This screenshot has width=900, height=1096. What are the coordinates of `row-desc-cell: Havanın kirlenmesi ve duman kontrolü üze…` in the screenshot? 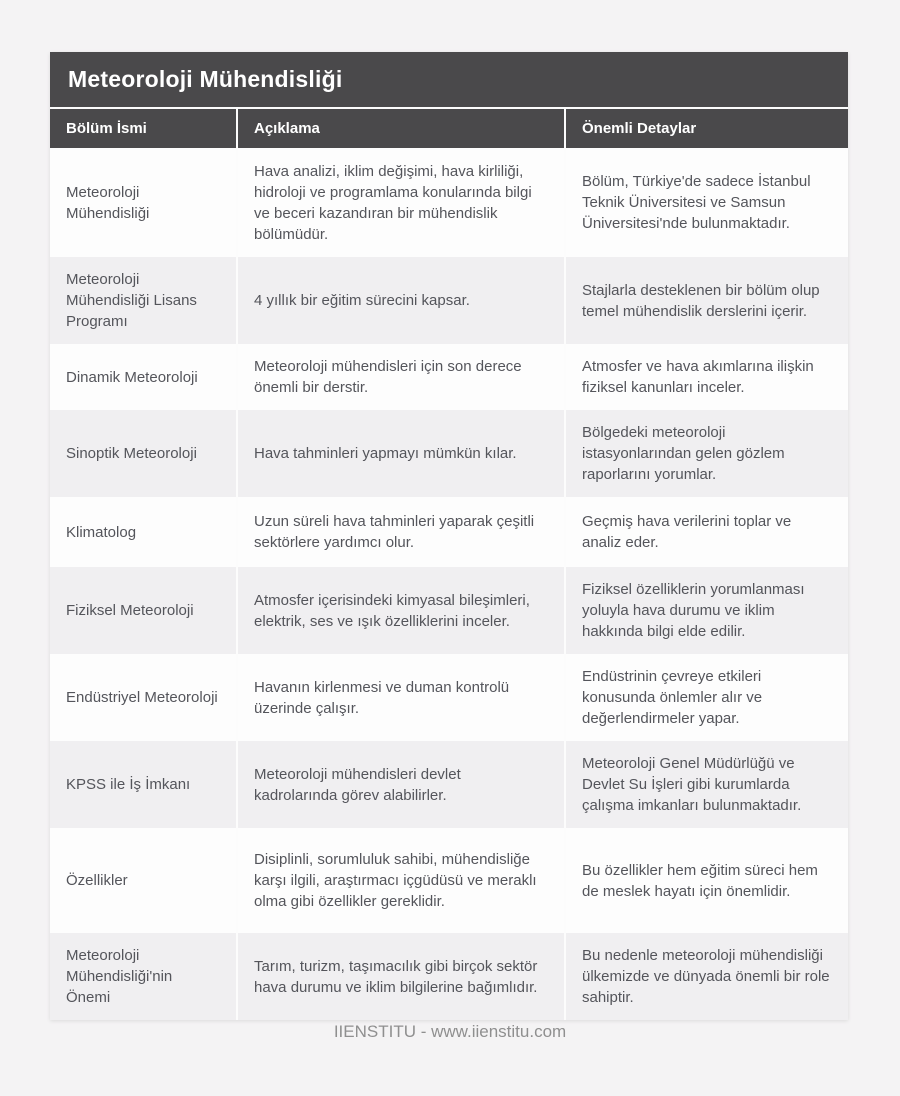 It's located at (401, 697).